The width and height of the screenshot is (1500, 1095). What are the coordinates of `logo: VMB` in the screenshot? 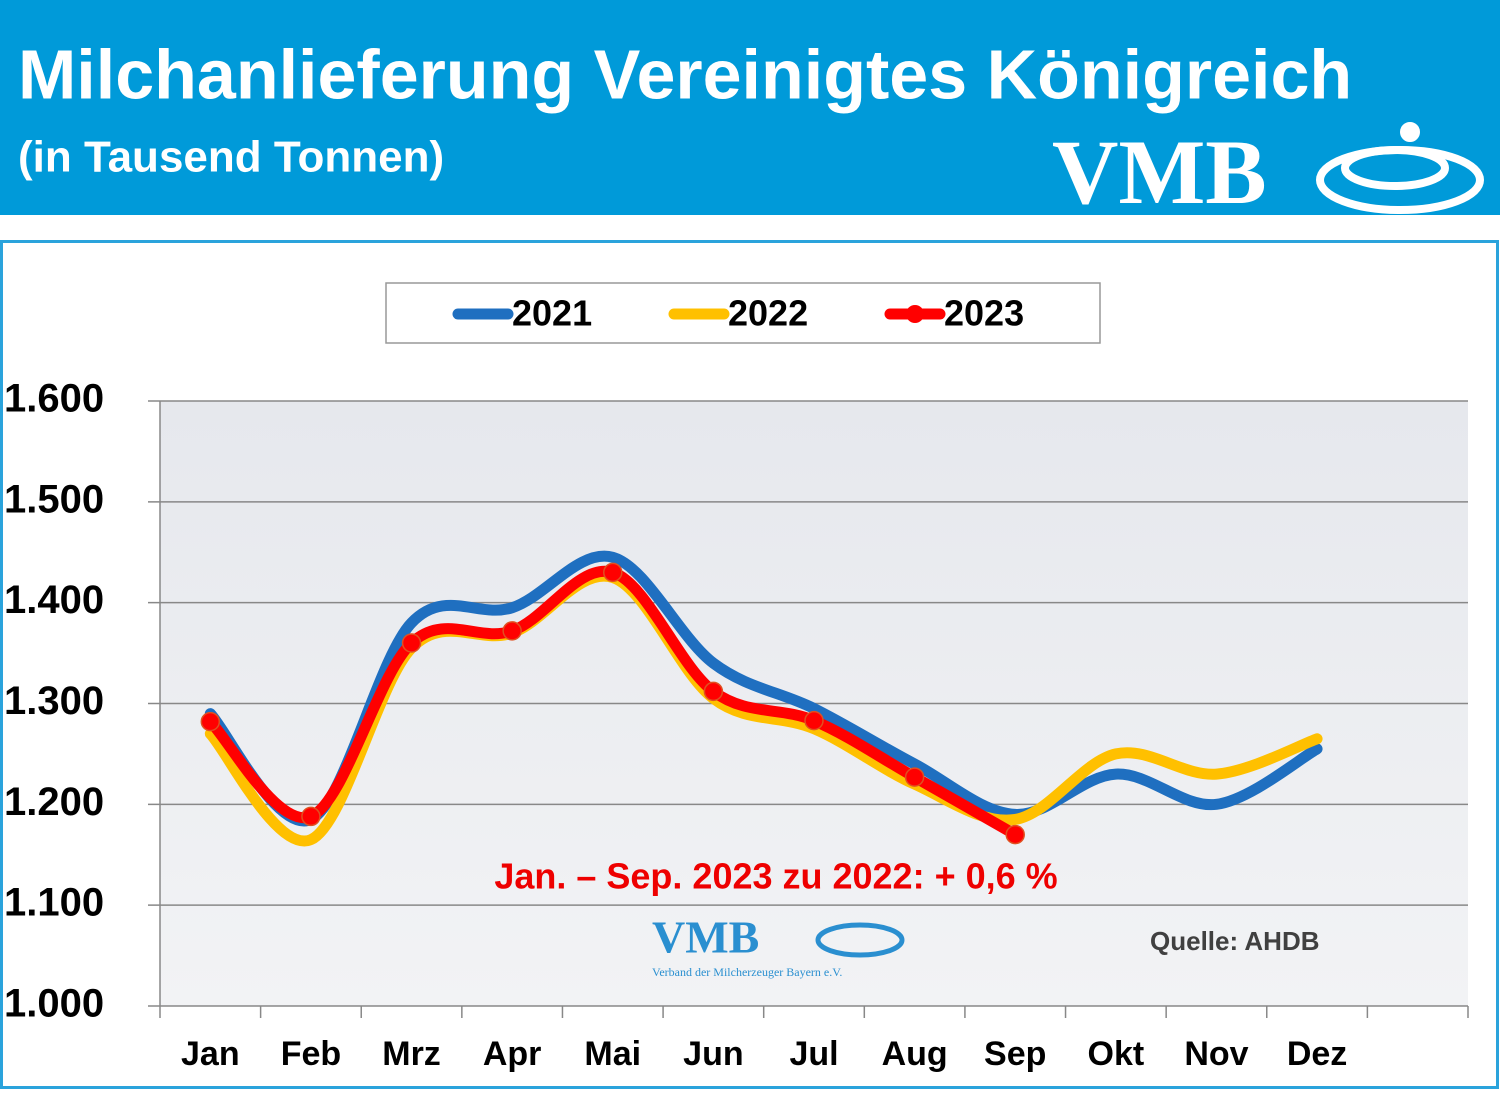 It's located at (1159, 172).